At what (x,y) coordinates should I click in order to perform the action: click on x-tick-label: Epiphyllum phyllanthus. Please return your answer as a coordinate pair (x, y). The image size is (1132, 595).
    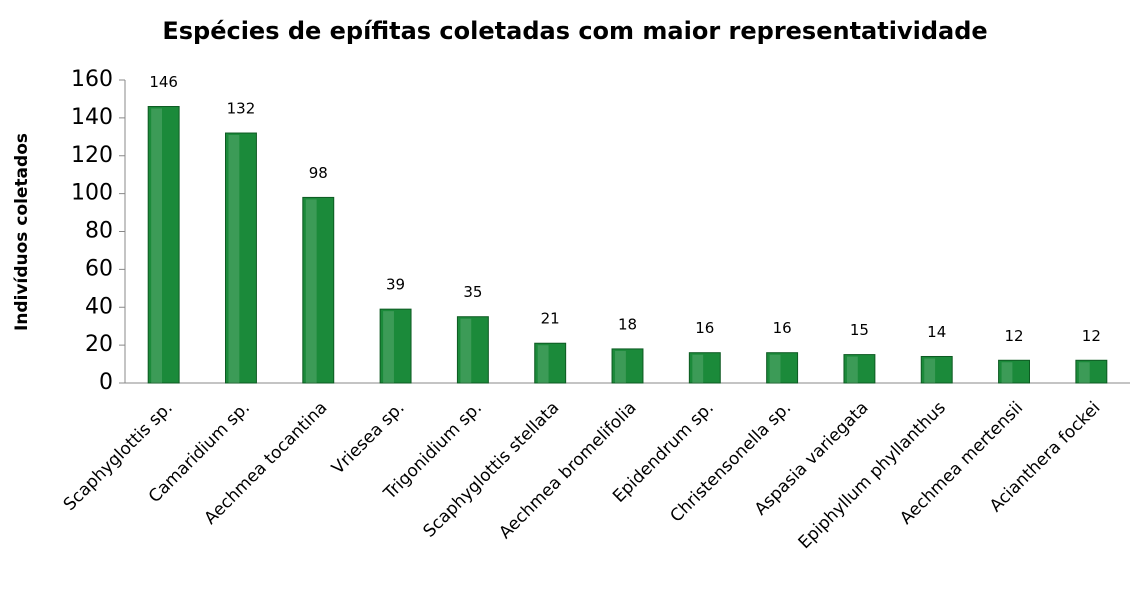
    Looking at the image, I should click on (872, 475).